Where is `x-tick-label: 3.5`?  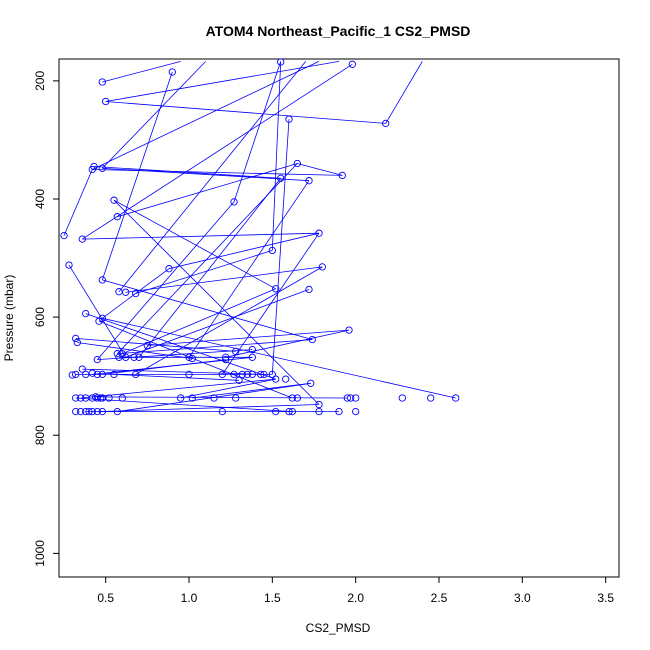 x-tick-label: 3.5 is located at coordinates (605, 598).